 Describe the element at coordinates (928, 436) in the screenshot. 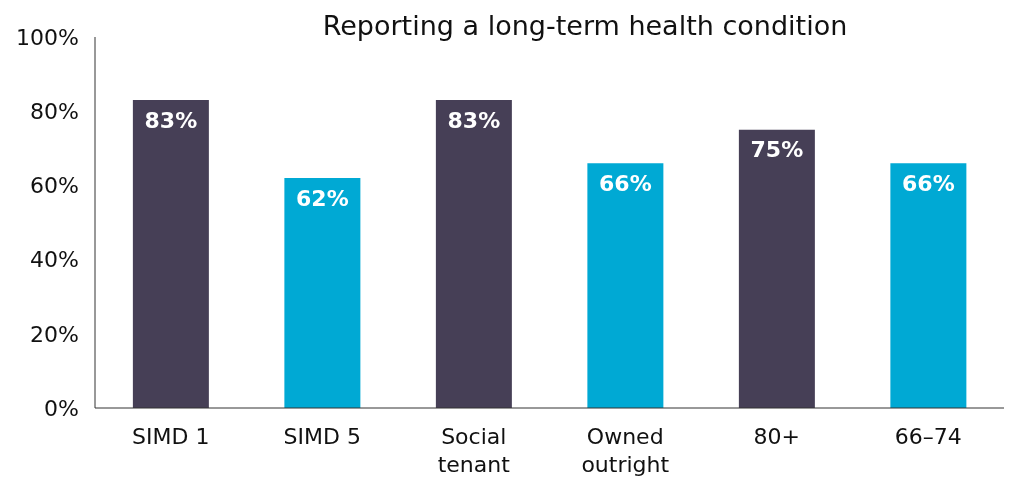

I see `x-tick-label: 66–74` at that location.